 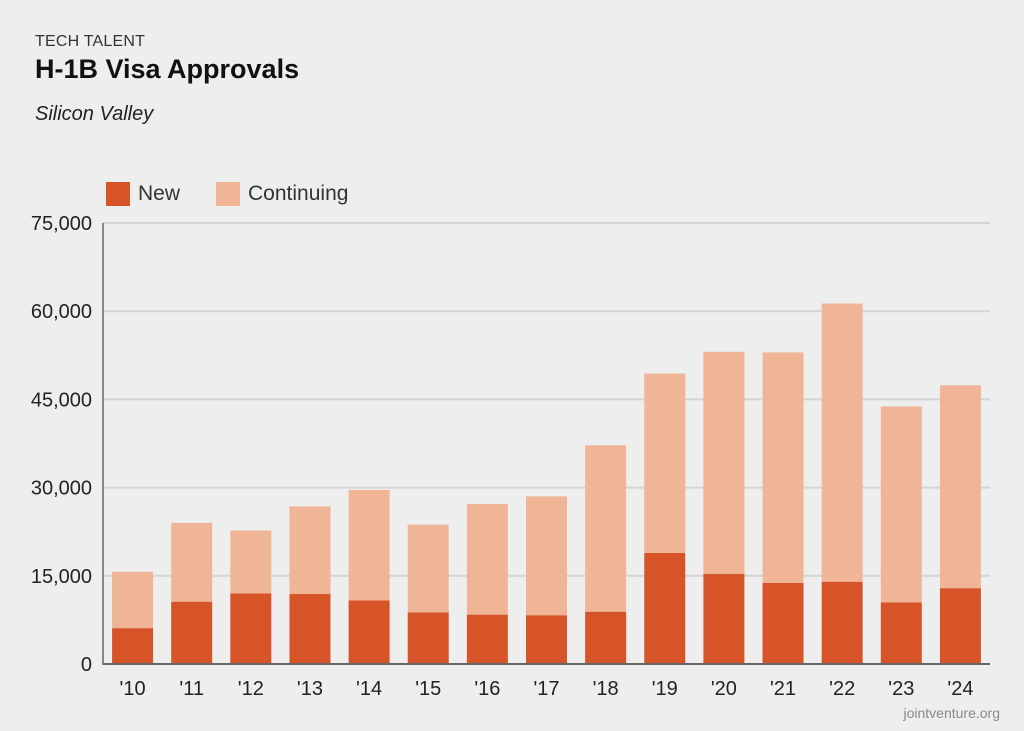 I want to click on legend-item-new: New, so click(x=143, y=194).